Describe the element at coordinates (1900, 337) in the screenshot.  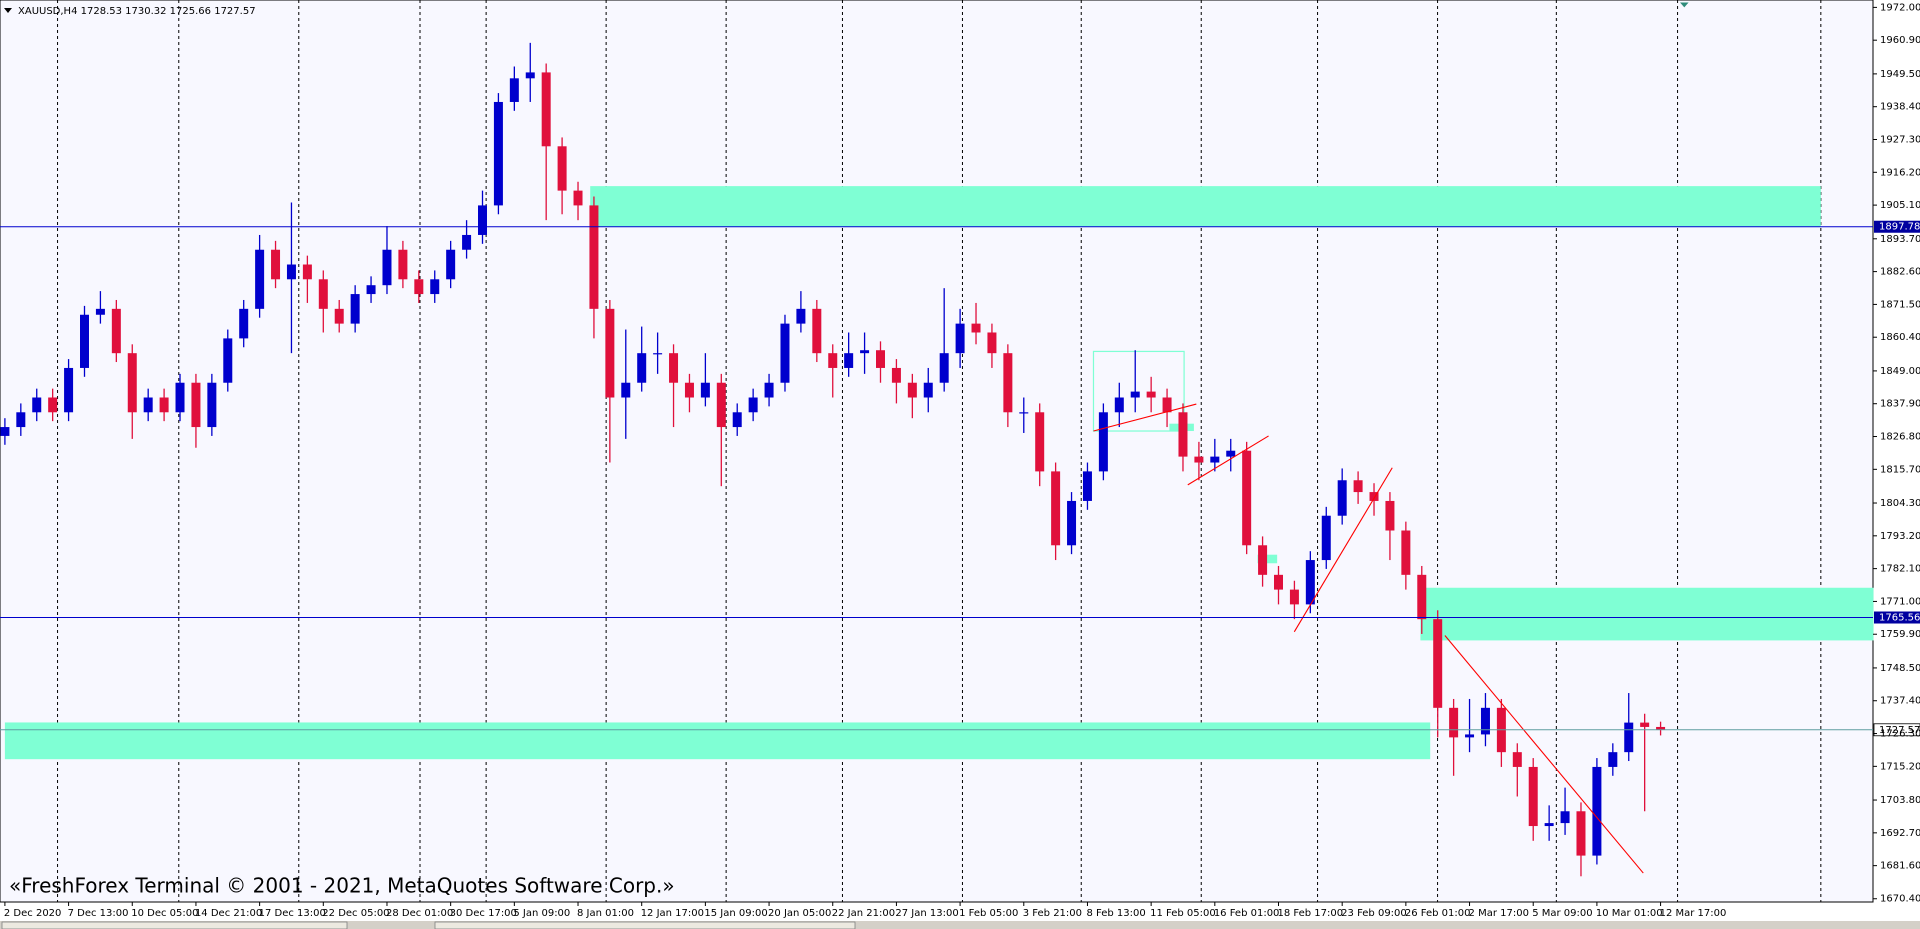
I see `y-tick-label: 1860.40` at that location.